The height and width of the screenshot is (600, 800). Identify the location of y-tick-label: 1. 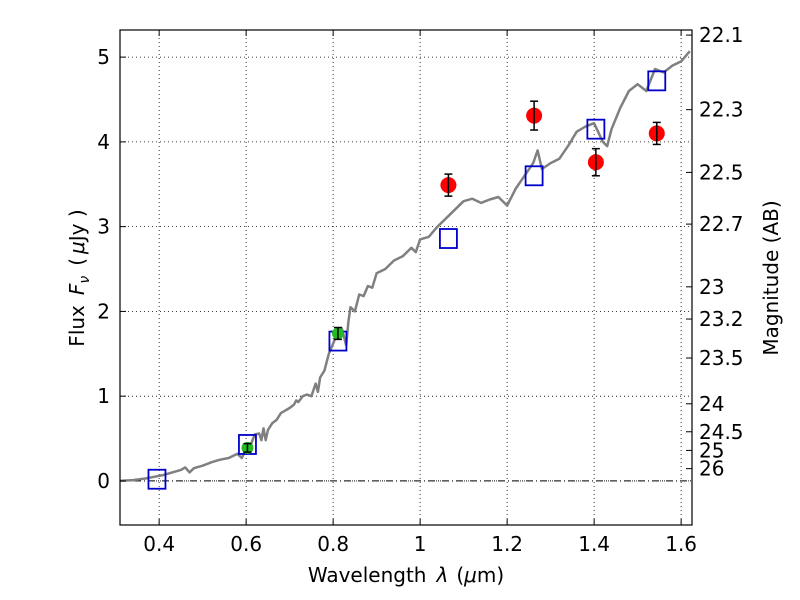
(103, 396).